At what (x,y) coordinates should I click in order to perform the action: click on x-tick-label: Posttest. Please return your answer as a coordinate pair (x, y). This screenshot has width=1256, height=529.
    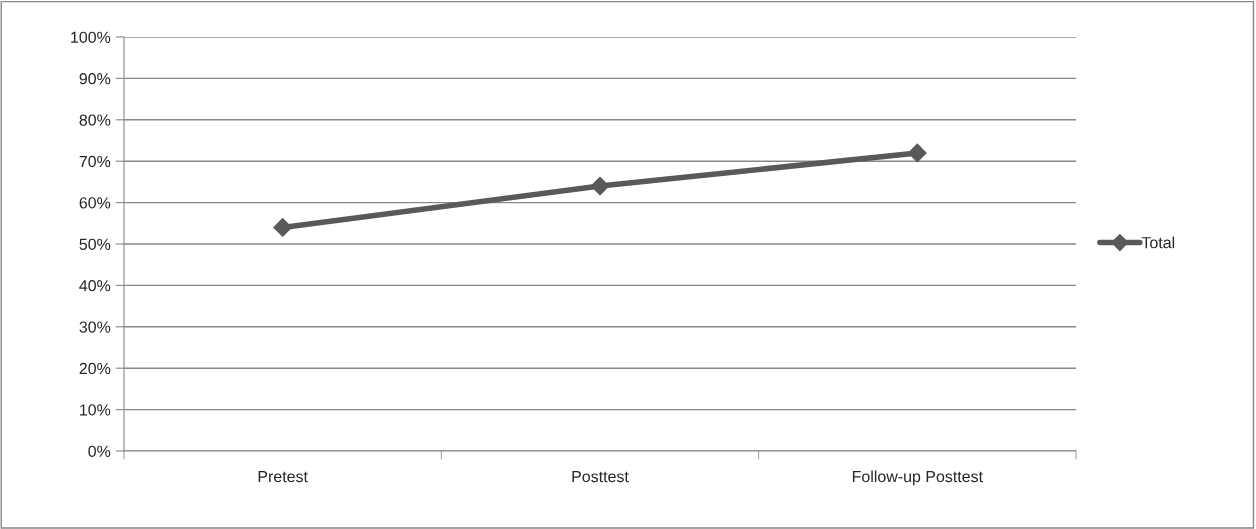
    Looking at the image, I should click on (600, 477).